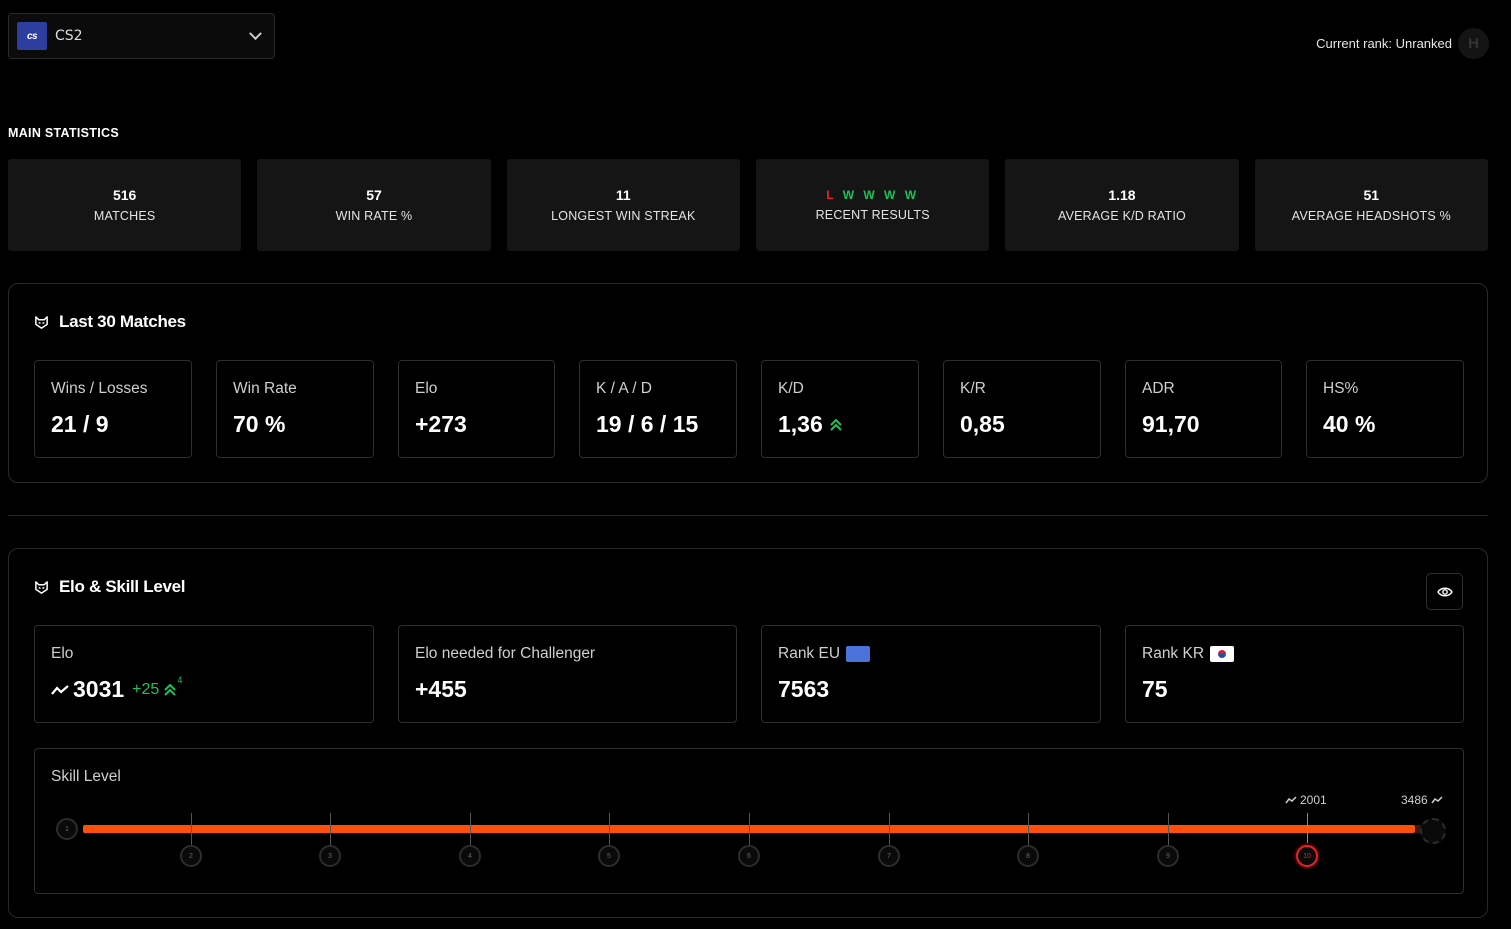  I want to click on recent-results: L W W W W, so click(872, 195).